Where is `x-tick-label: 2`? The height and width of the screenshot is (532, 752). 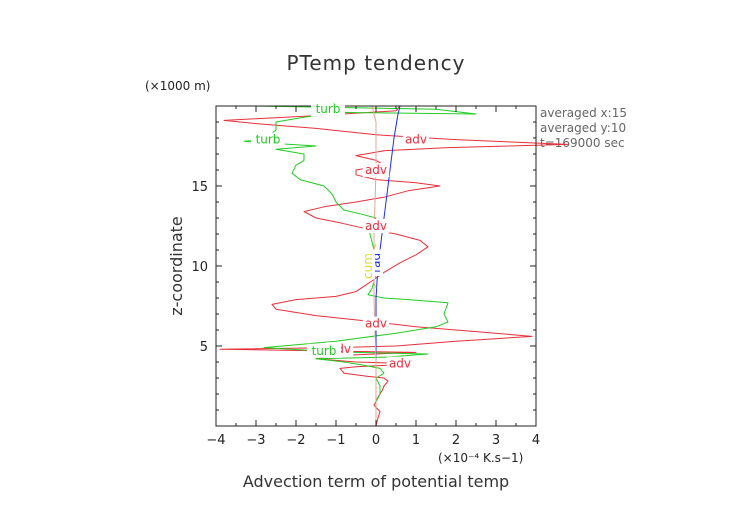 x-tick-label: 2 is located at coordinates (456, 440).